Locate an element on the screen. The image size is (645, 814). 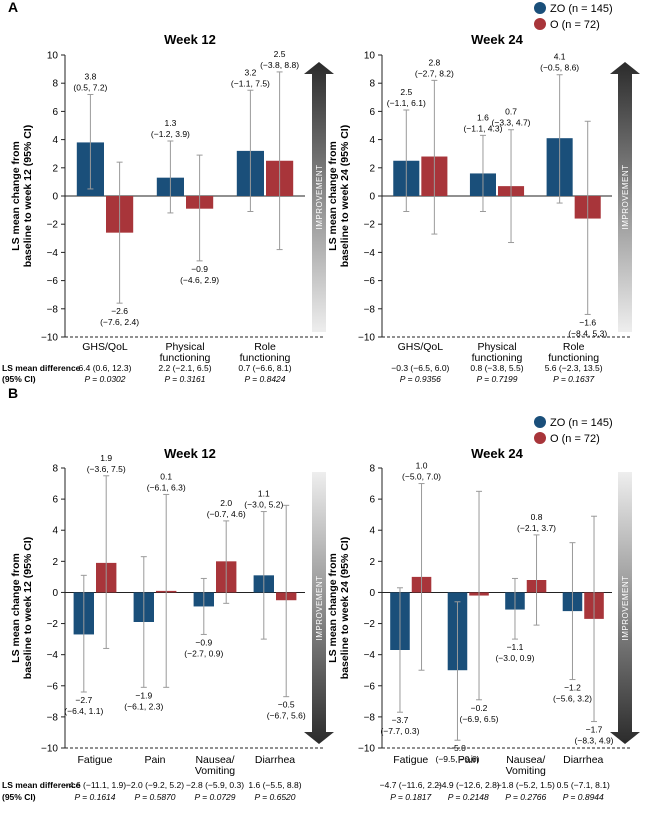
data-label-ci-o: (−2.7, 8.2) is located at coordinates (434, 73).